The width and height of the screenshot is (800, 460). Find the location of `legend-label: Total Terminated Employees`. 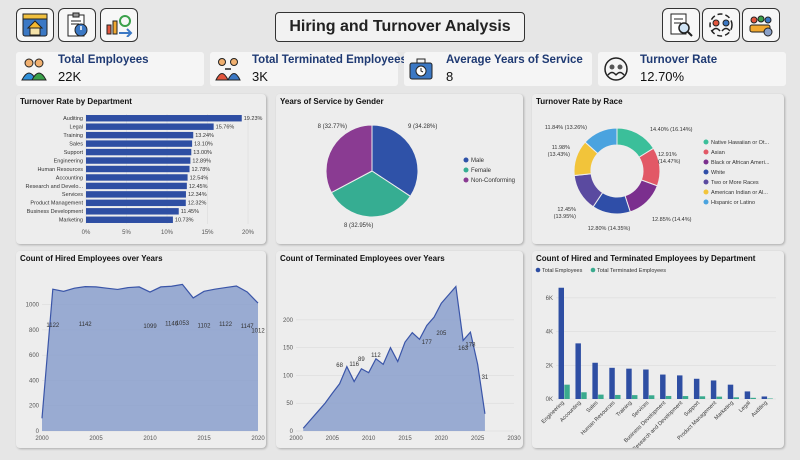

legend-label: Total Terminated Employees is located at coordinates (631, 271).